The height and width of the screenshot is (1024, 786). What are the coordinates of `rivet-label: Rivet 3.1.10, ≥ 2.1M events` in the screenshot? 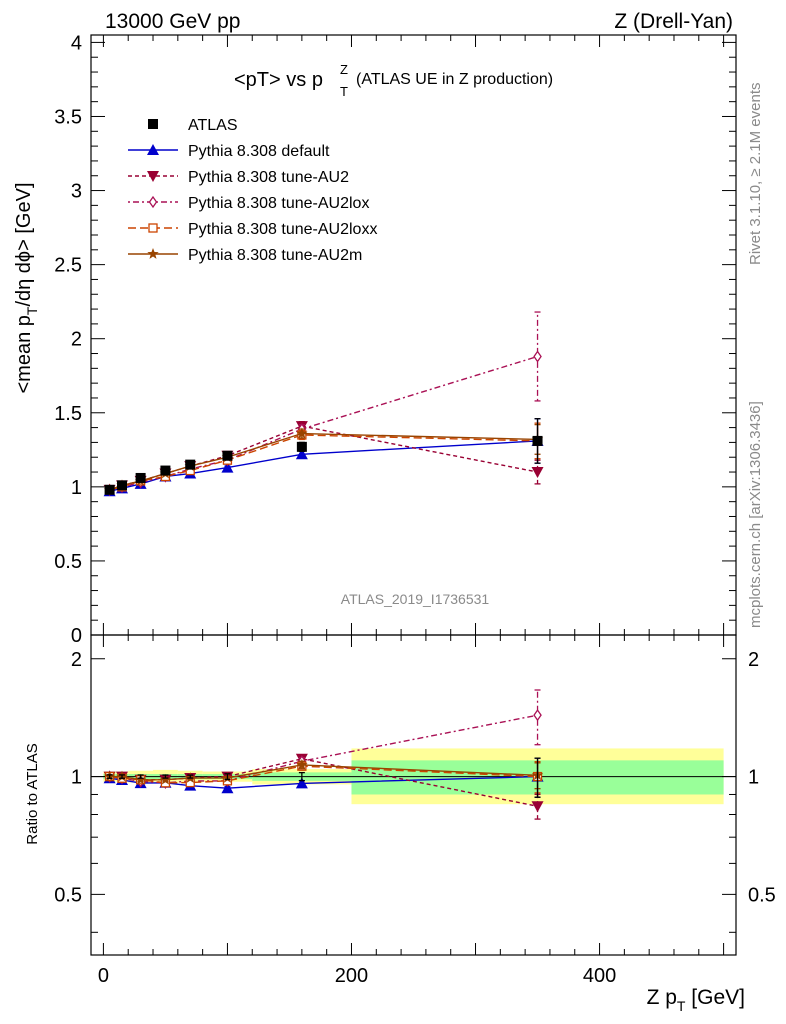 It's located at (755, 174).